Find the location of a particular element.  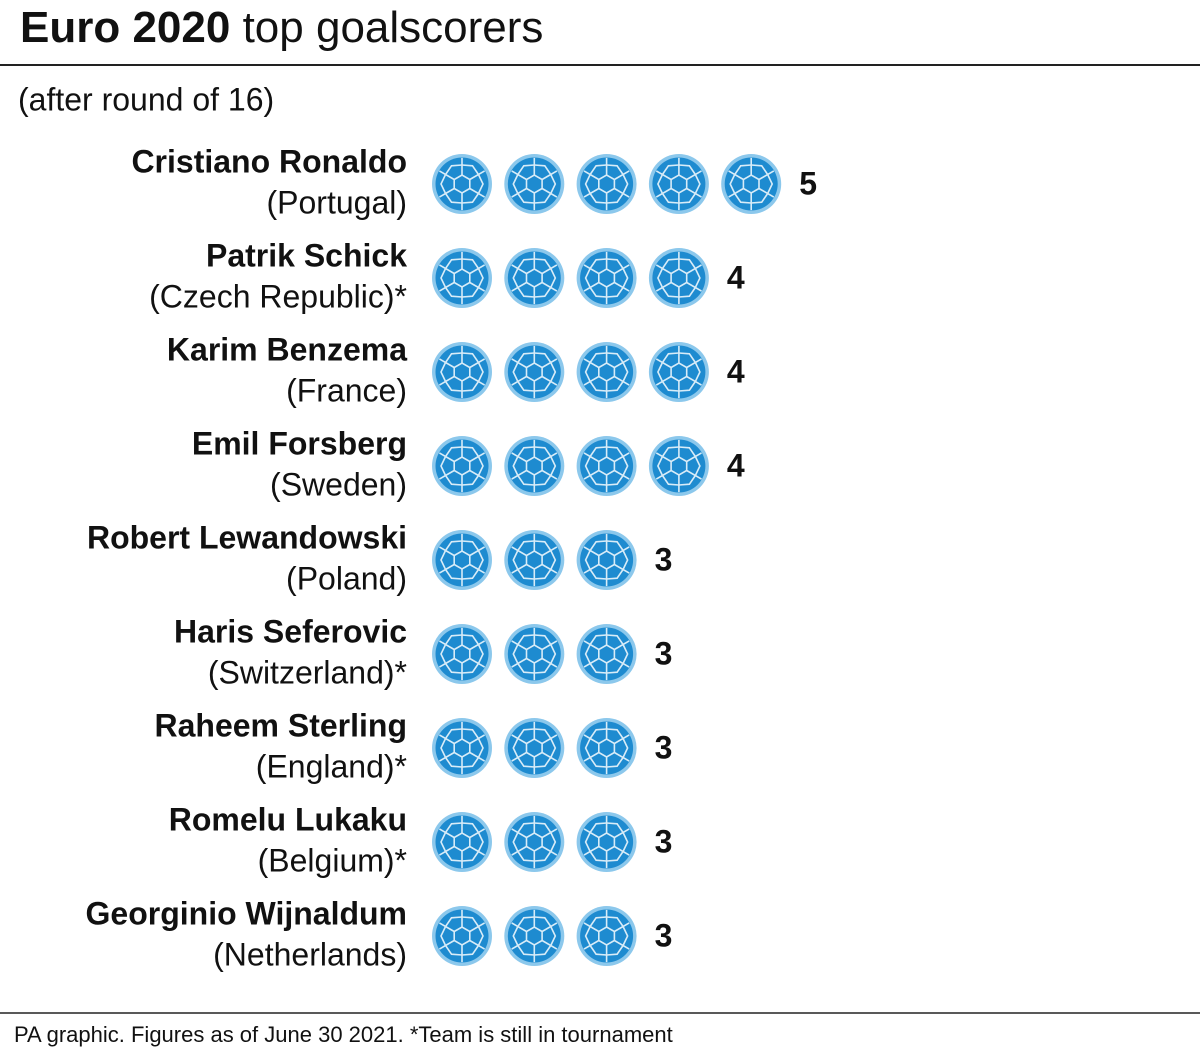

value-label: 3 is located at coordinates (664, 747).